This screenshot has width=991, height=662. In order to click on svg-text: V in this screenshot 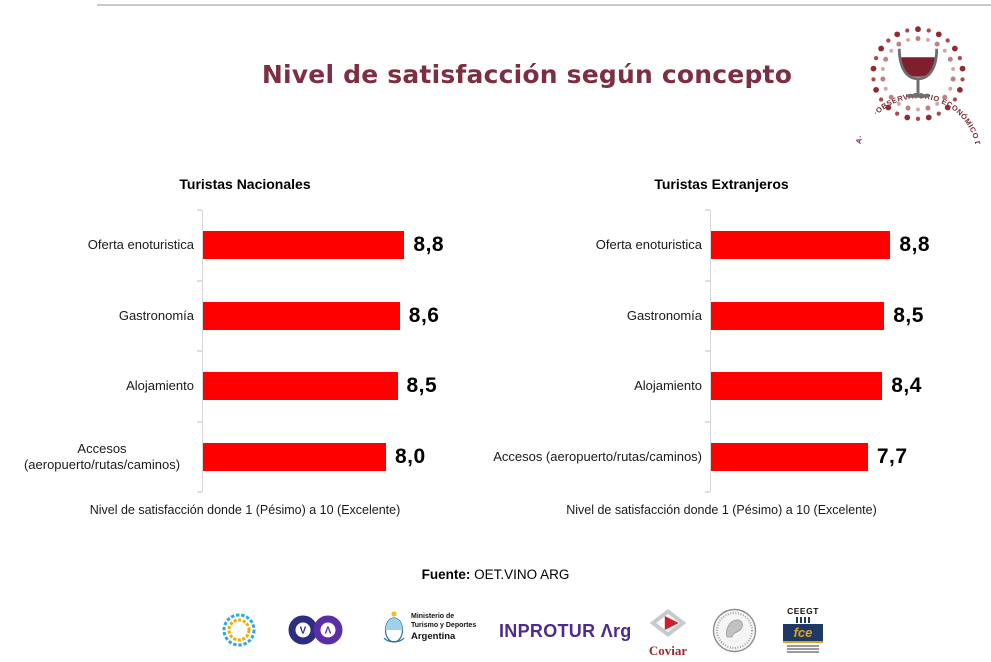, I will do `click(303, 631)`.